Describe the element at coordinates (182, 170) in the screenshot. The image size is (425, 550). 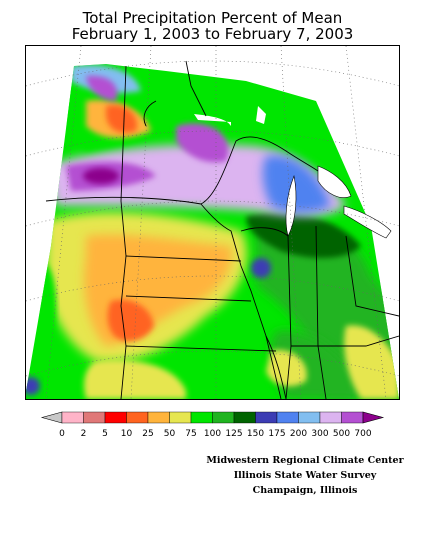
I see `us-canada-border` at that location.